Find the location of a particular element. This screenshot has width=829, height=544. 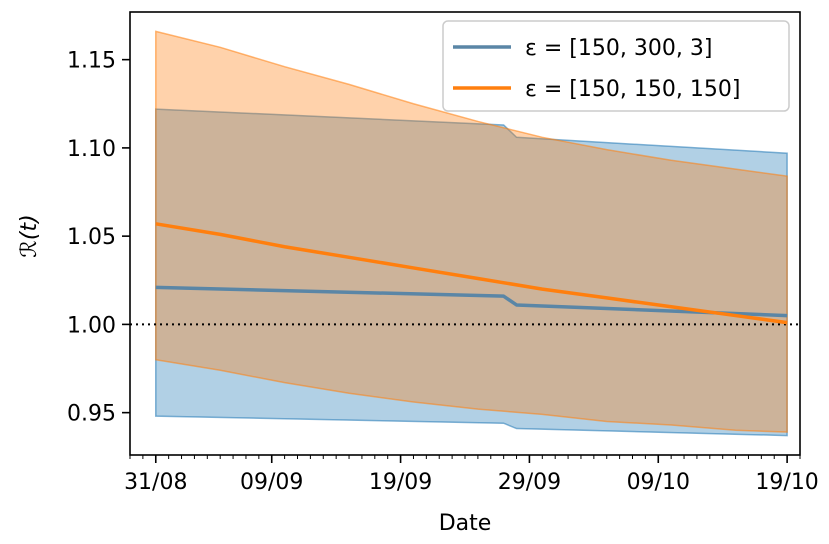

legend-label-2: ε = [150, 150, 150] is located at coordinates (632, 89).